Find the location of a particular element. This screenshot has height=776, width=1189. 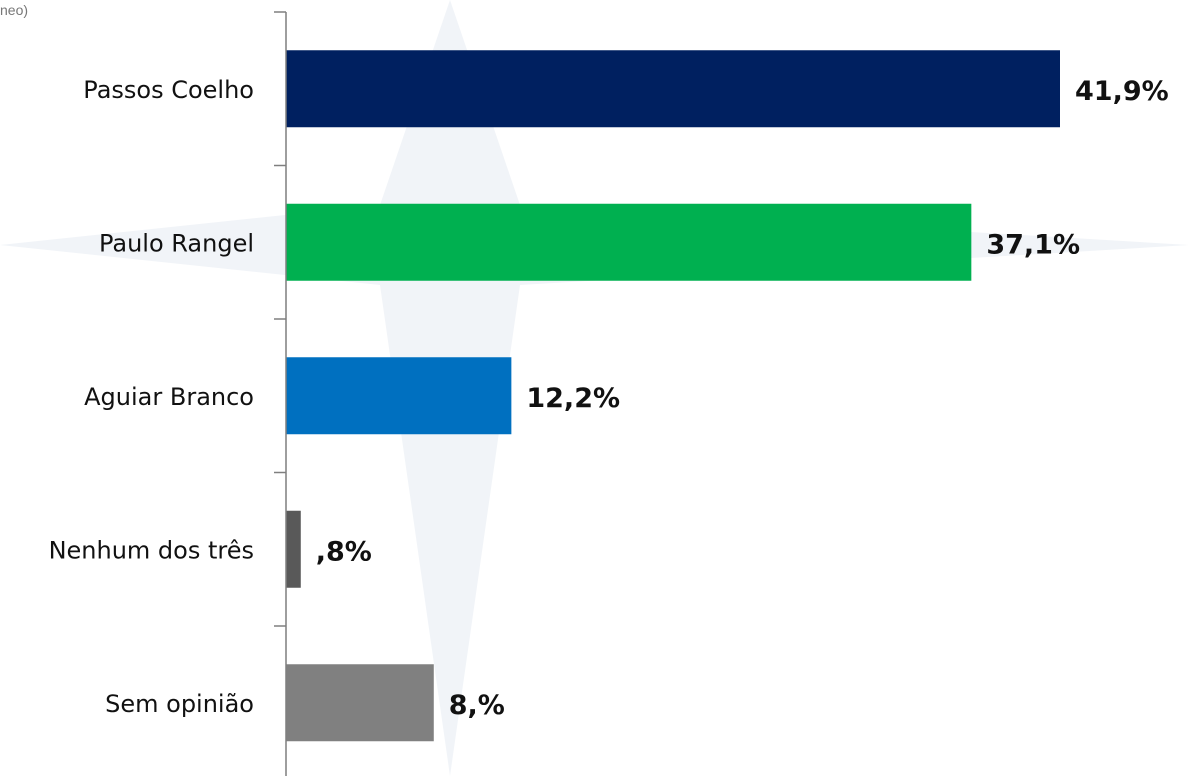

value-label-nenhum-dos-tres: ,8% is located at coordinates (344, 551).